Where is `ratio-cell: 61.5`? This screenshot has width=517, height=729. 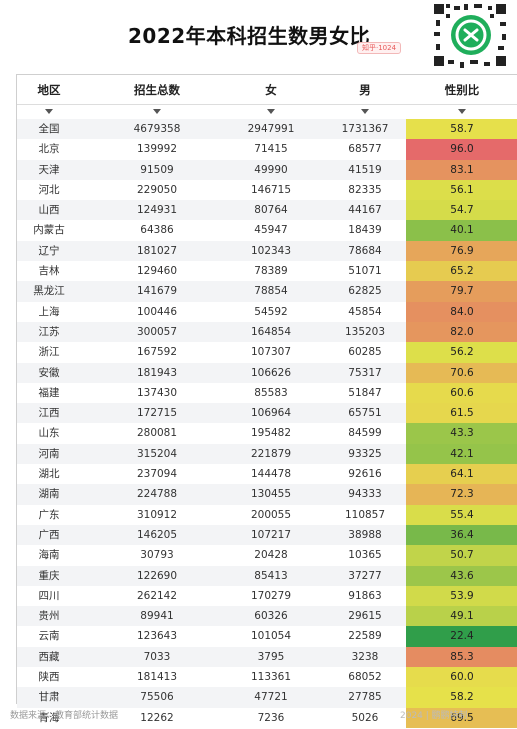 ratio-cell: 61.5 is located at coordinates (461, 414).